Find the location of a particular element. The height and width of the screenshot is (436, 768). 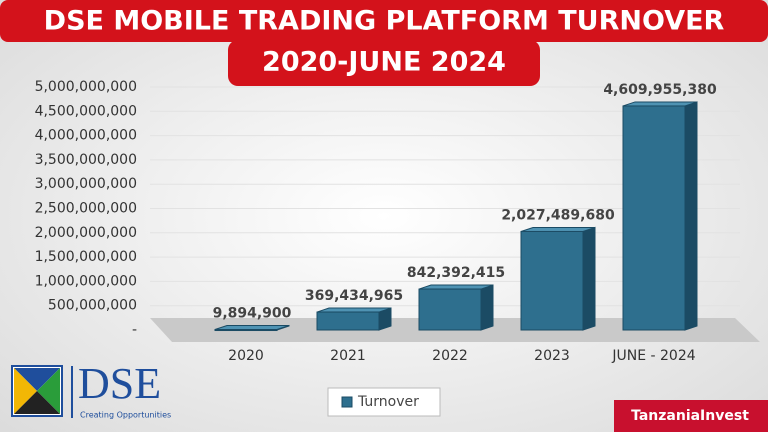

y-tick-label: 3,500,000,000 is located at coordinates (86, 160).